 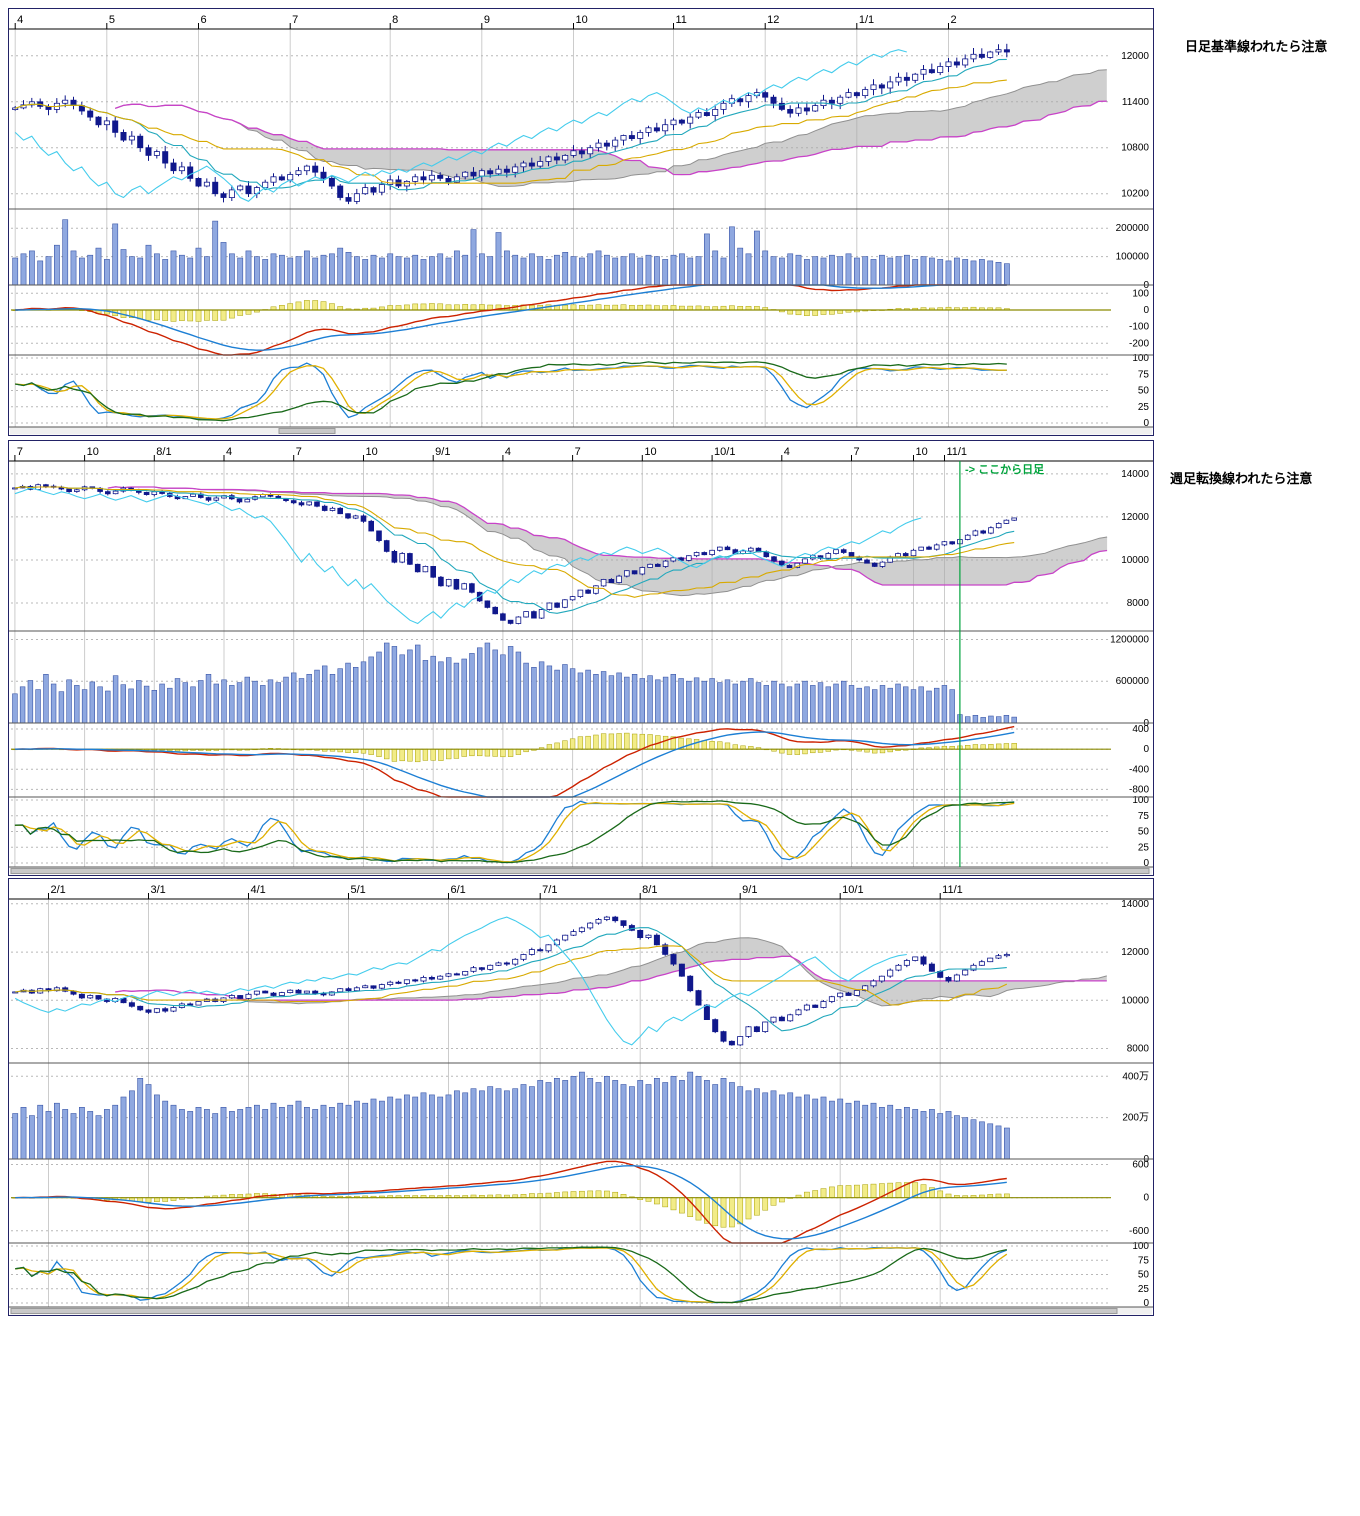 I want to click on svg-text: 6, so click(x=204, y=20).